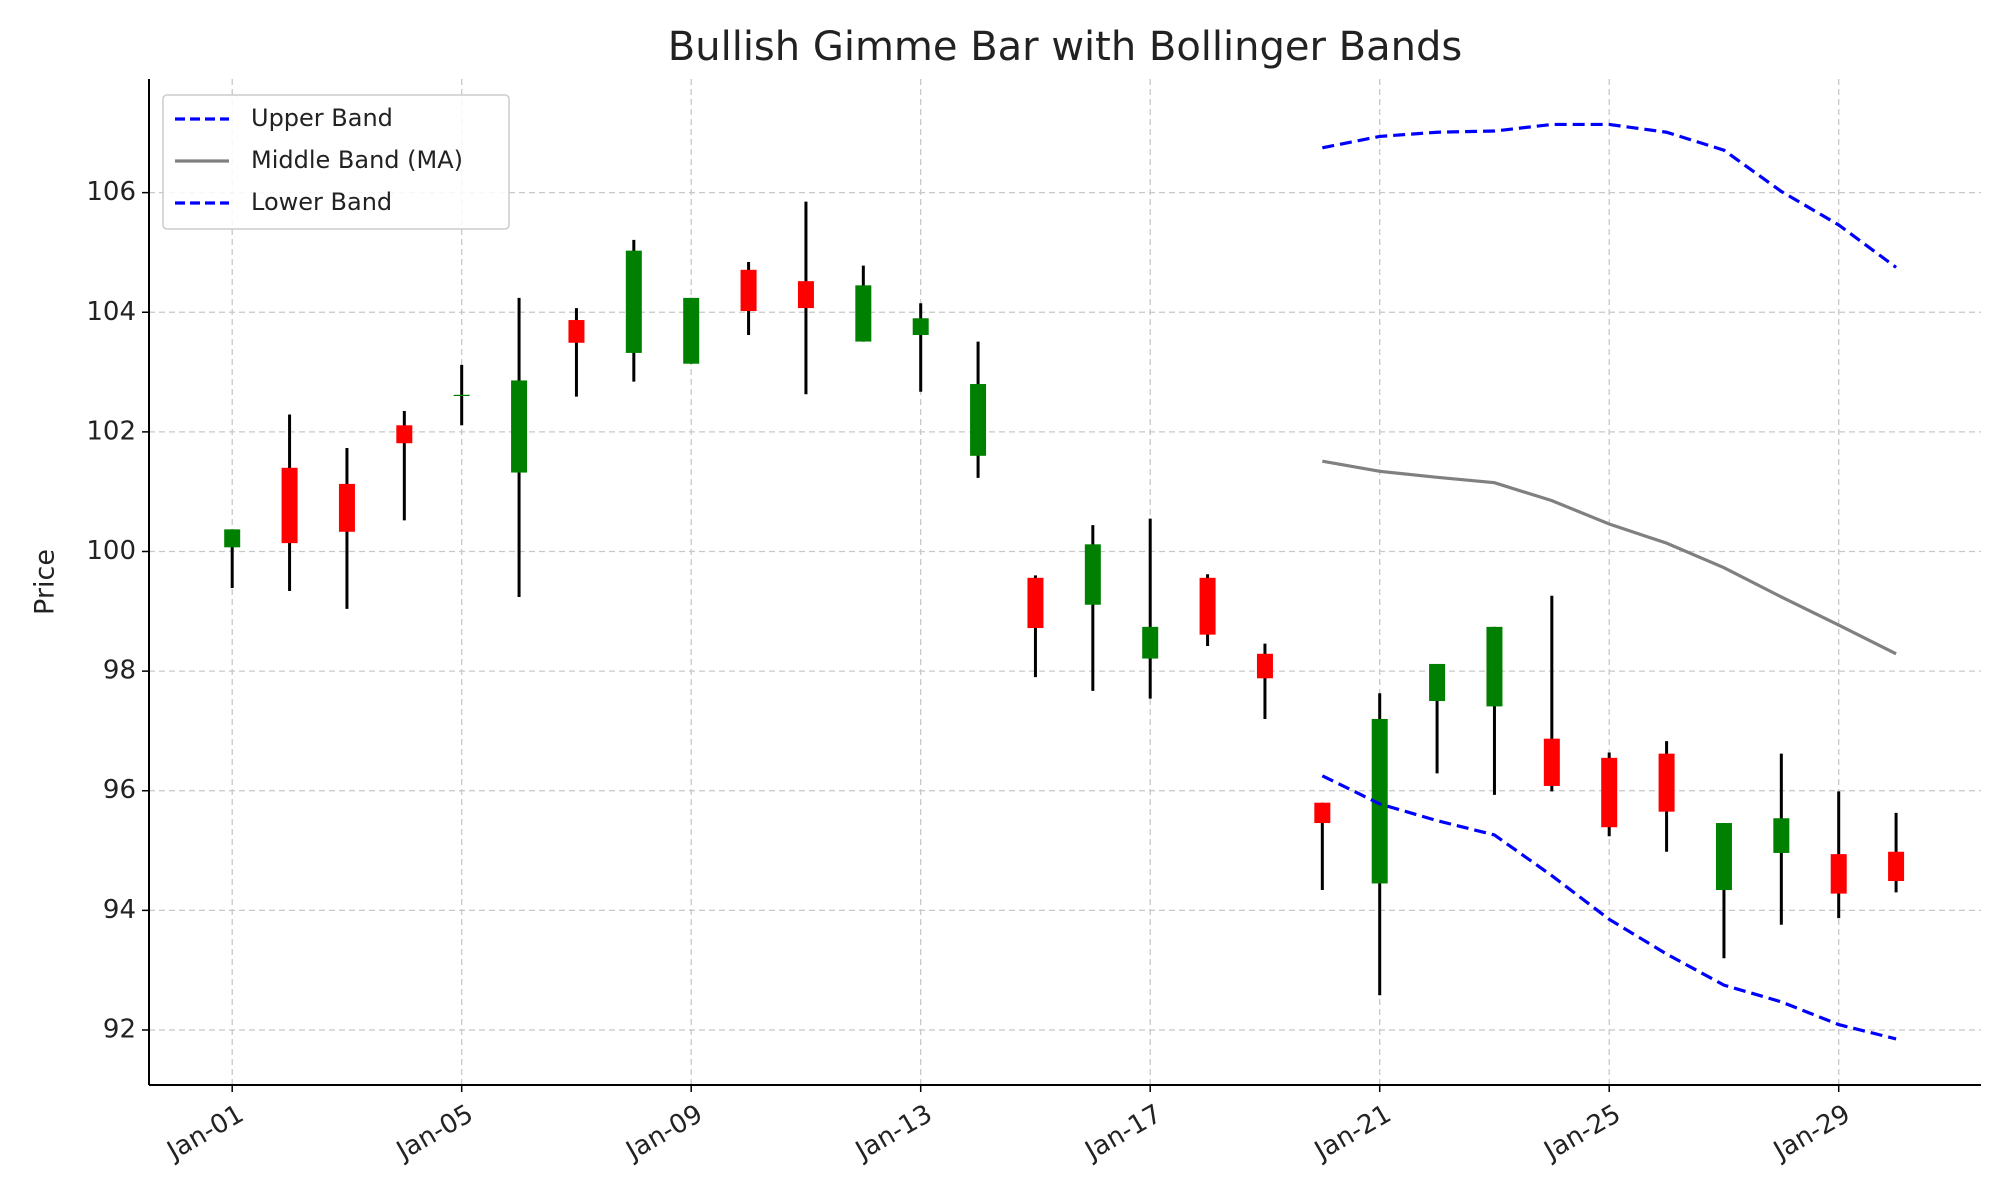  Describe the element at coordinates (111, 192) in the screenshot. I see `y-tick-label: 106` at that location.